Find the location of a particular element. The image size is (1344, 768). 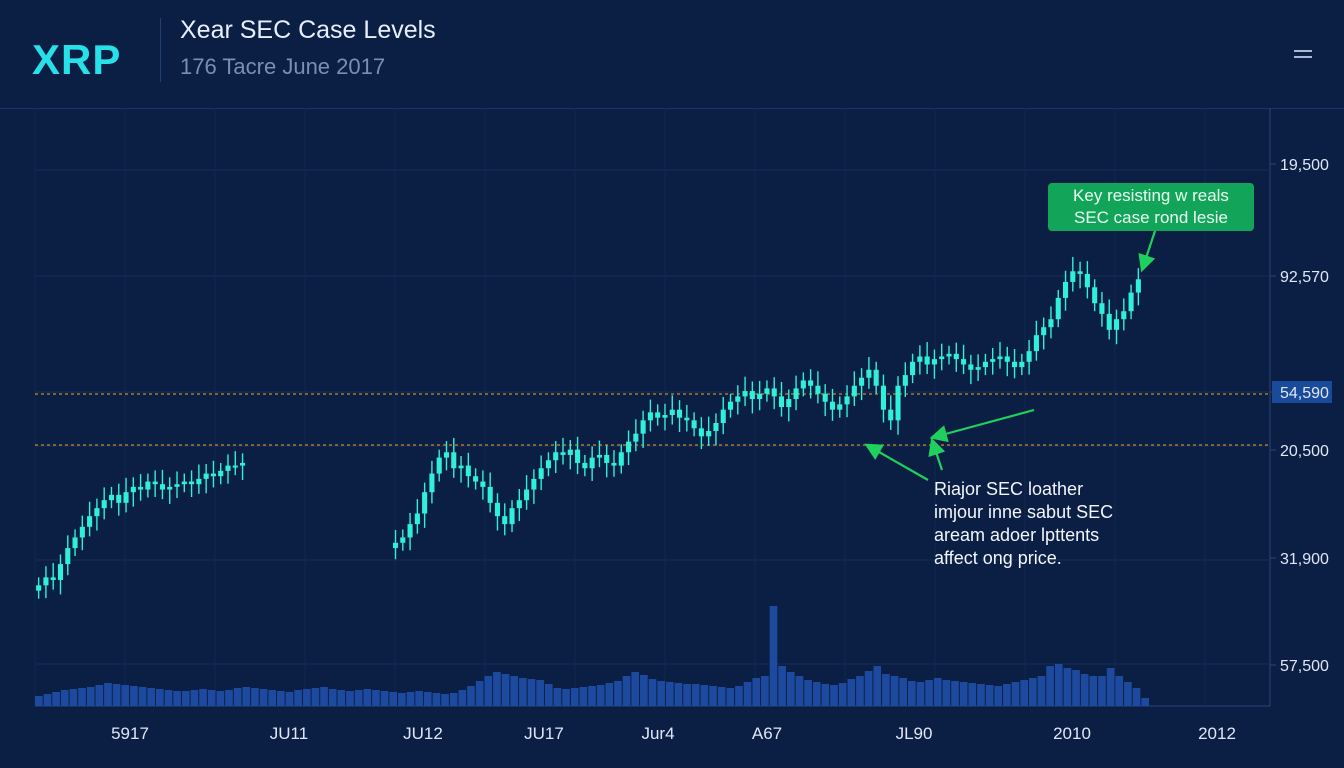

x-axis-labels: 5917 JU11 JU12 JU17 Jur4 A67 JL90 2010 2012 is located at coordinates (673, 733).